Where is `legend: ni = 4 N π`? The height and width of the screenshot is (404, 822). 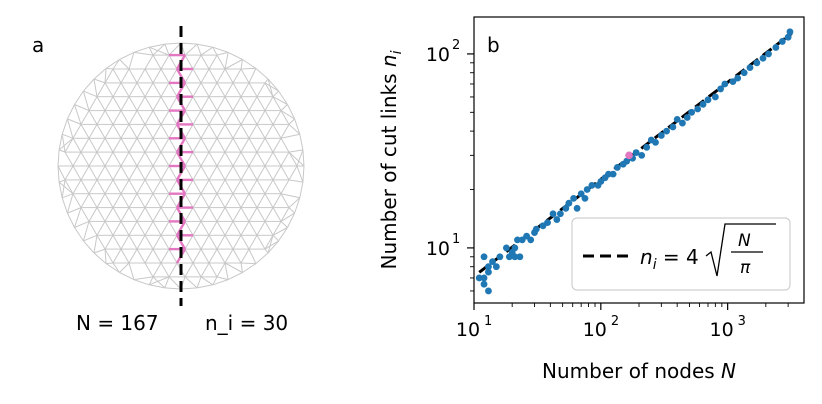
legend: ni = 4 N π is located at coordinates (681, 254).